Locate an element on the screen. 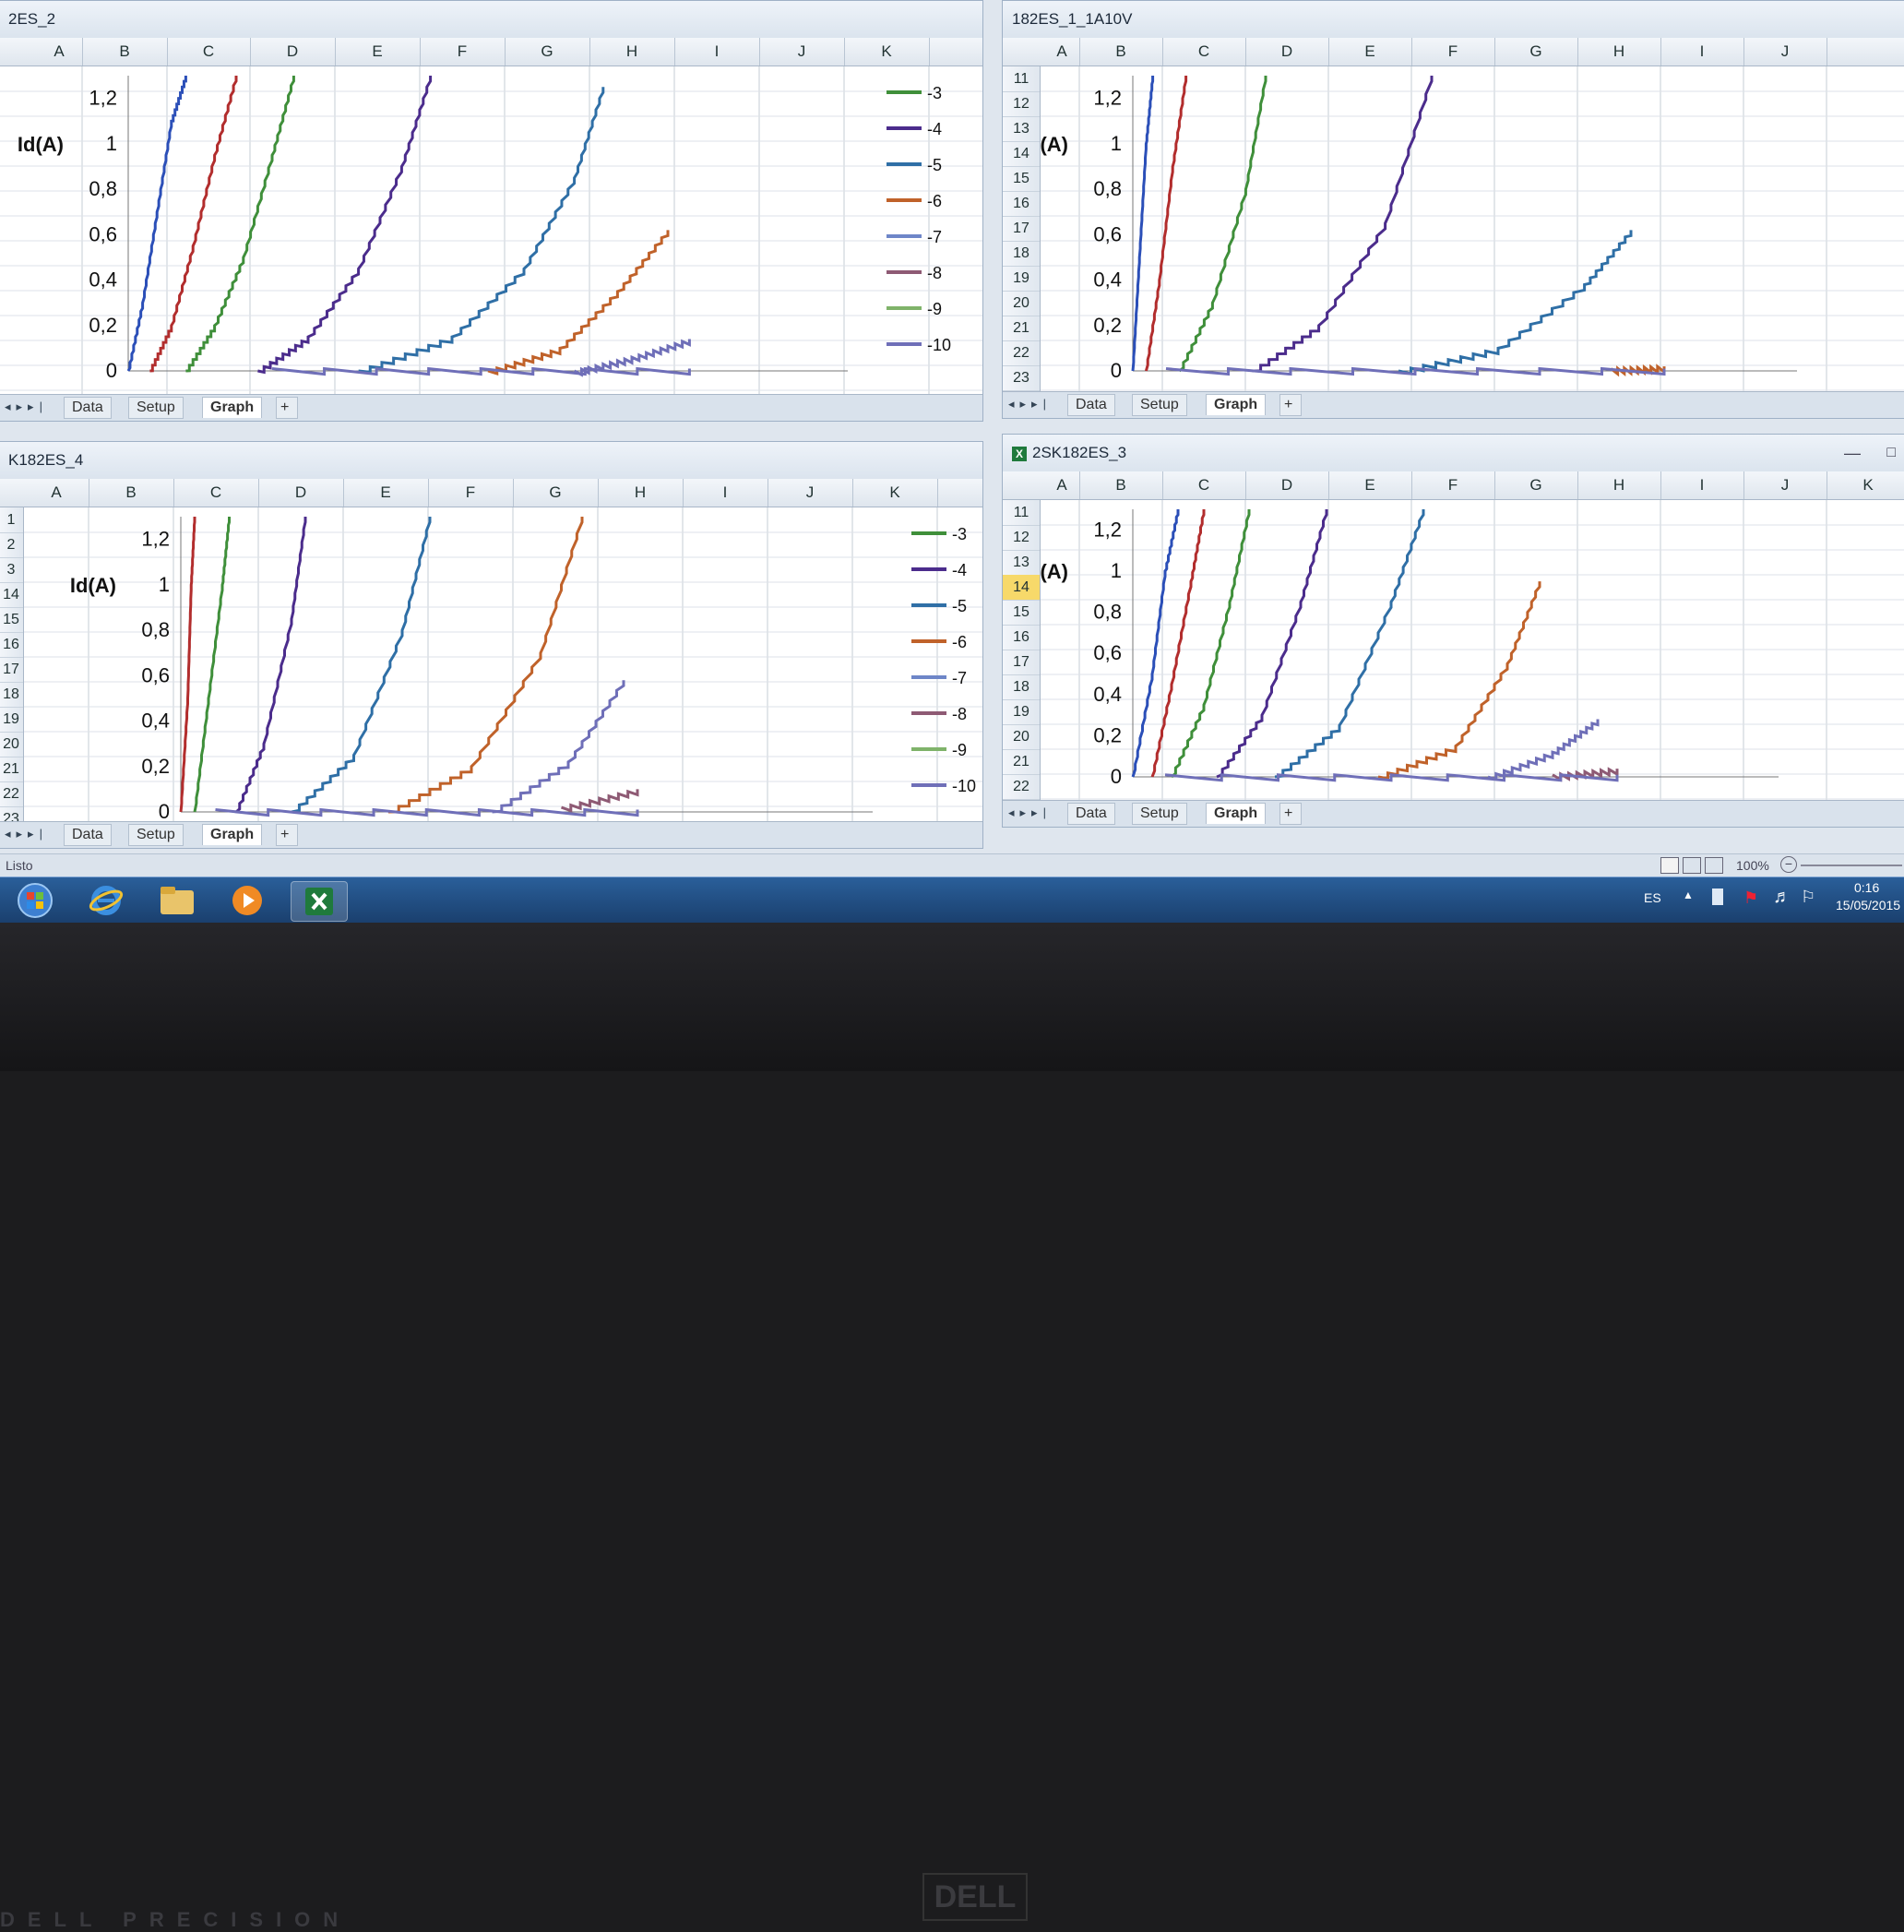 This screenshot has width=1904, height=1932. clock-time: 0:16 is located at coordinates (1867, 888).